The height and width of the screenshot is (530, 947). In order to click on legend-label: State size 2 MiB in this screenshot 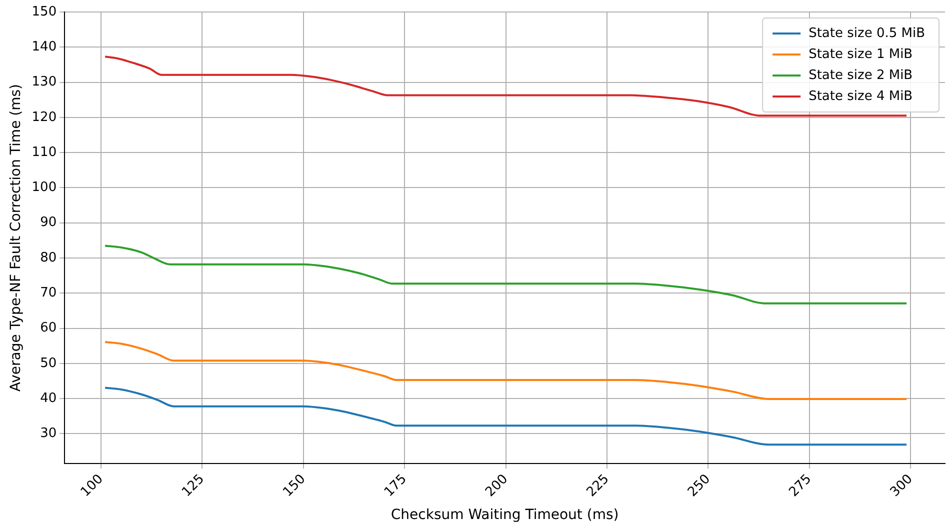, I will do `click(860, 75)`.